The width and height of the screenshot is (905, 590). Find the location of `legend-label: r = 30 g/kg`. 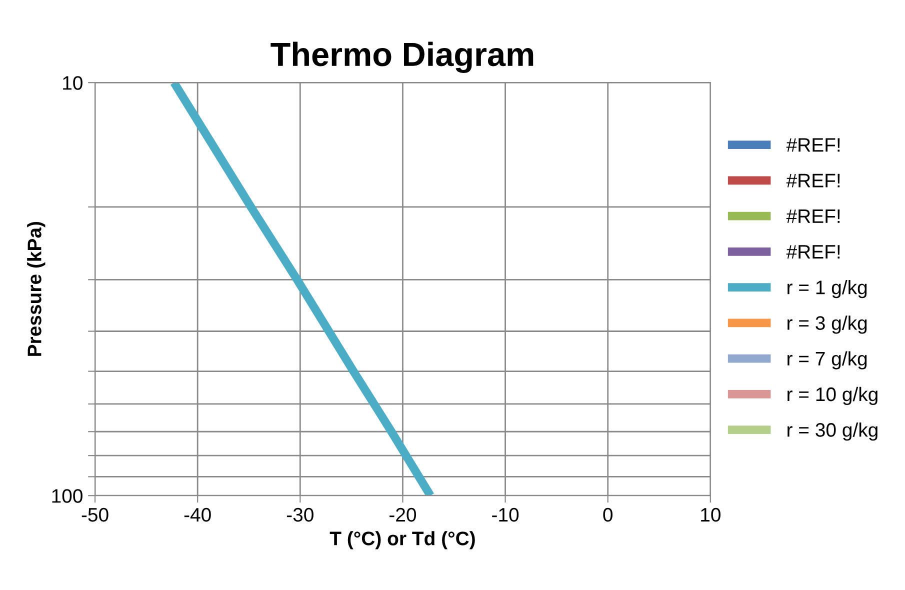

legend-label: r = 30 g/kg is located at coordinates (833, 431).